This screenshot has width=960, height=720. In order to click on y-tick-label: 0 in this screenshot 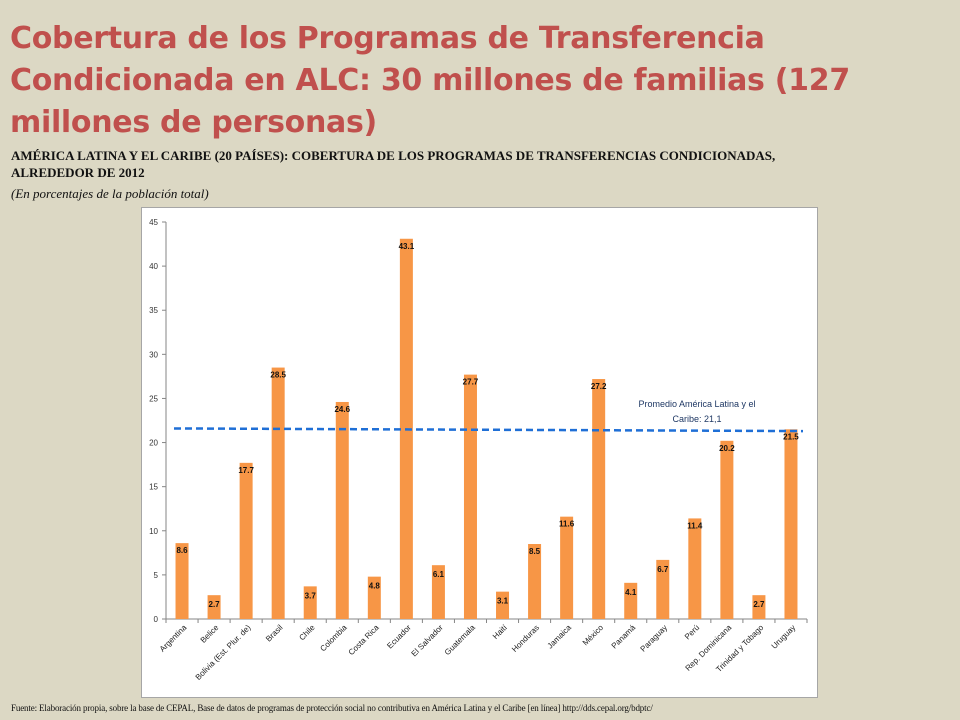, I will do `click(156, 619)`.